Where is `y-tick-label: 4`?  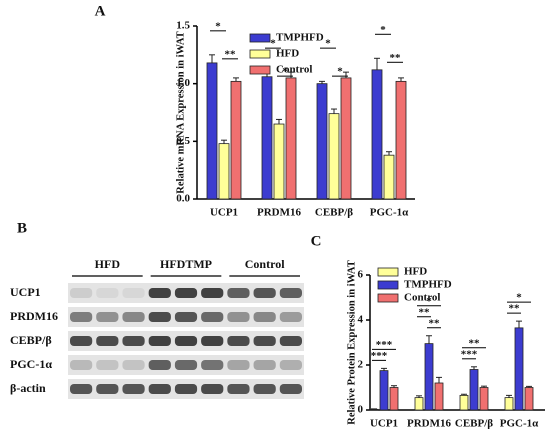 y-tick-label: 4 is located at coordinates (361, 320).